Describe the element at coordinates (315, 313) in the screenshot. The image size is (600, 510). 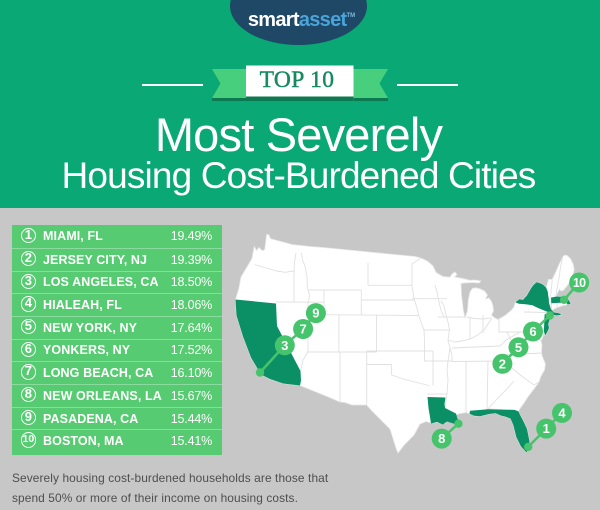
I see `svg-text: 9` at that location.